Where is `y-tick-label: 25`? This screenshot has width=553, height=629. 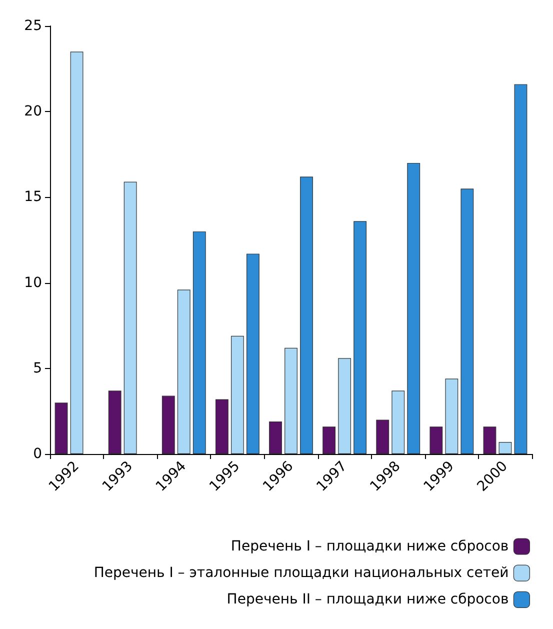
y-tick-label: 25 is located at coordinates (33, 26).